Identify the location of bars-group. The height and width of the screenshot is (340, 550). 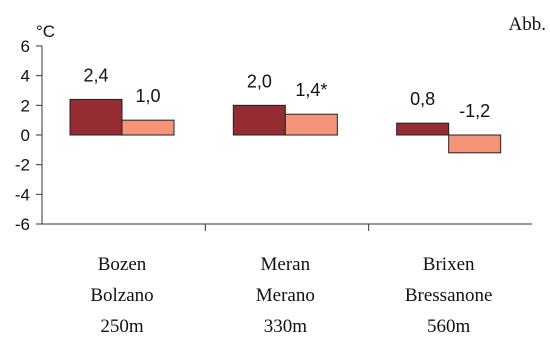
(285, 126).